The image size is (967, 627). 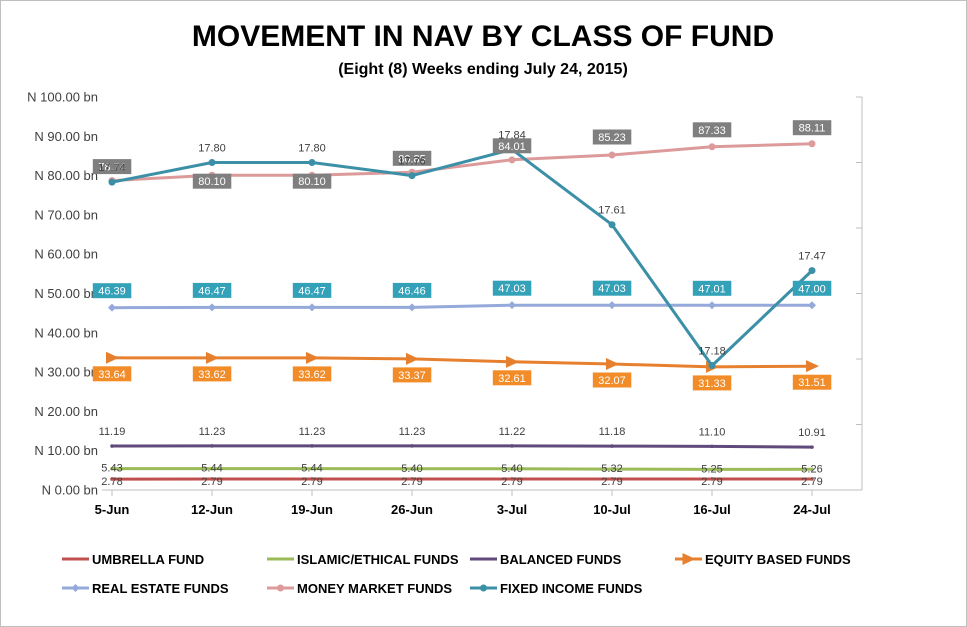 What do you see at coordinates (112, 182) in the screenshot?
I see `point-fixed-income-funds-5-jun` at bounding box center [112, 182].